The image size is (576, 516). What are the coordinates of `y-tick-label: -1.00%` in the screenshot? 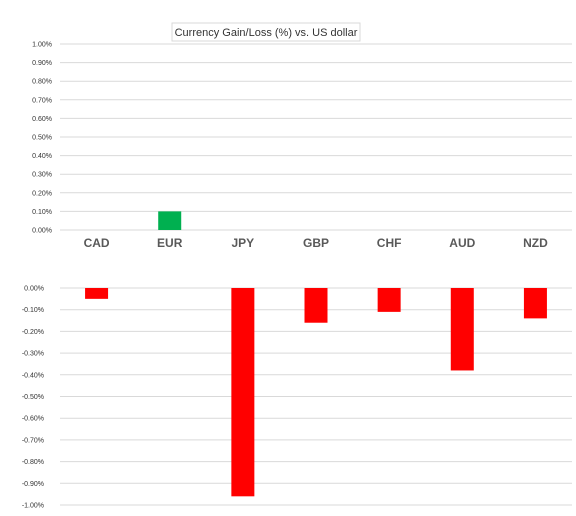 It's located at (33, 506).